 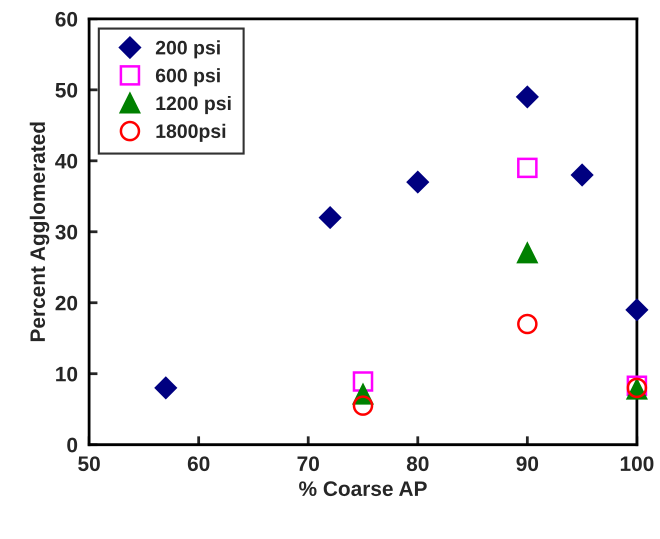 What do you see at coordinates (67, 303) in the screenshot?
I see `y-tick-label: 20` at bounding box center [67, 303].